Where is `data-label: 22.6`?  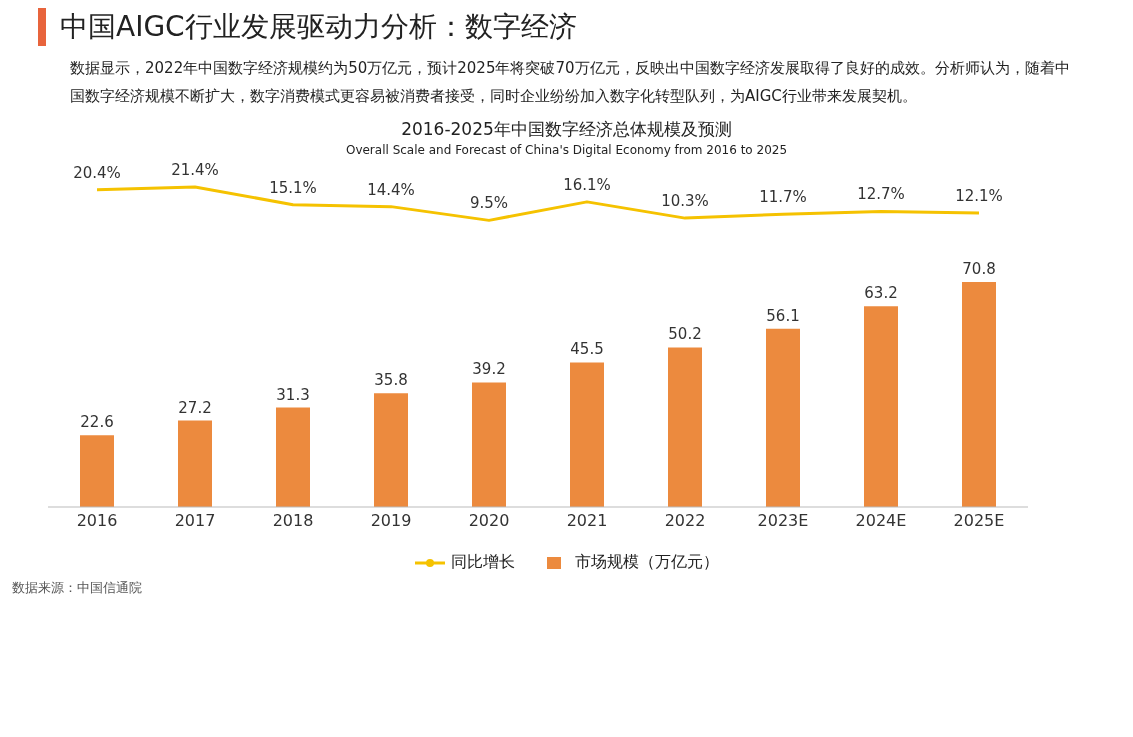
data-label: 22.6 is located at coordinates (97, 422).